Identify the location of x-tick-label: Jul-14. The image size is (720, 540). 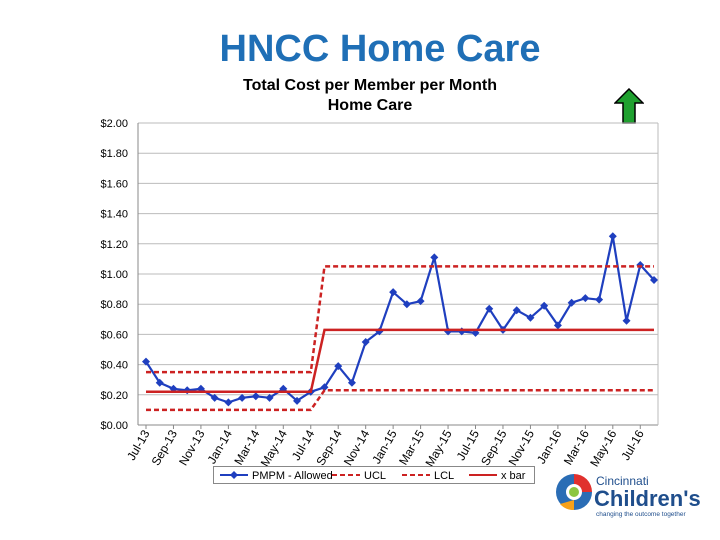
(303, 445).